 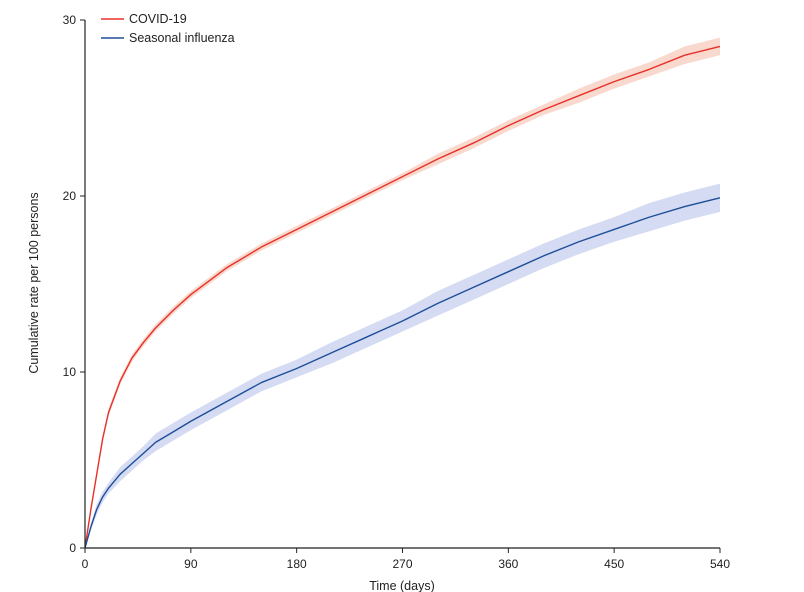 What do you see at coordinates (297, 564) in the screenshot?
I see `x-tick-label: 180` at bounding box center [297, 564].